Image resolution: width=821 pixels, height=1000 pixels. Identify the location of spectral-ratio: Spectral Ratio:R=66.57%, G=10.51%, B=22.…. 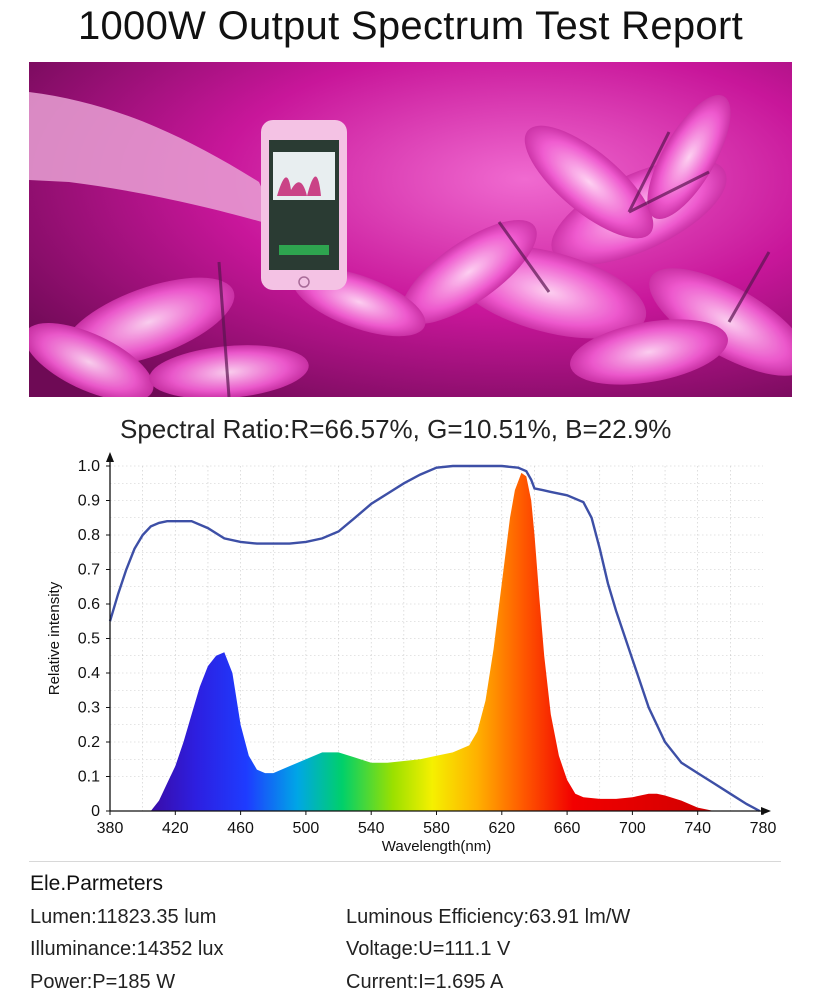
(396, 429).